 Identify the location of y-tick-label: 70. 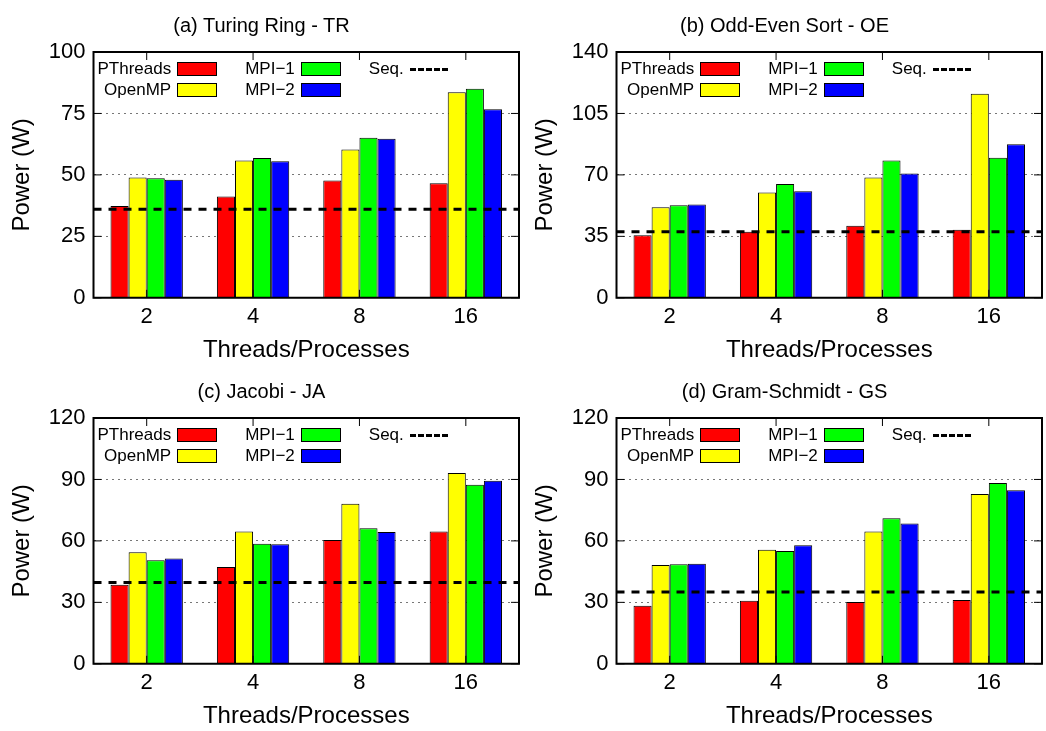
(596, 173).